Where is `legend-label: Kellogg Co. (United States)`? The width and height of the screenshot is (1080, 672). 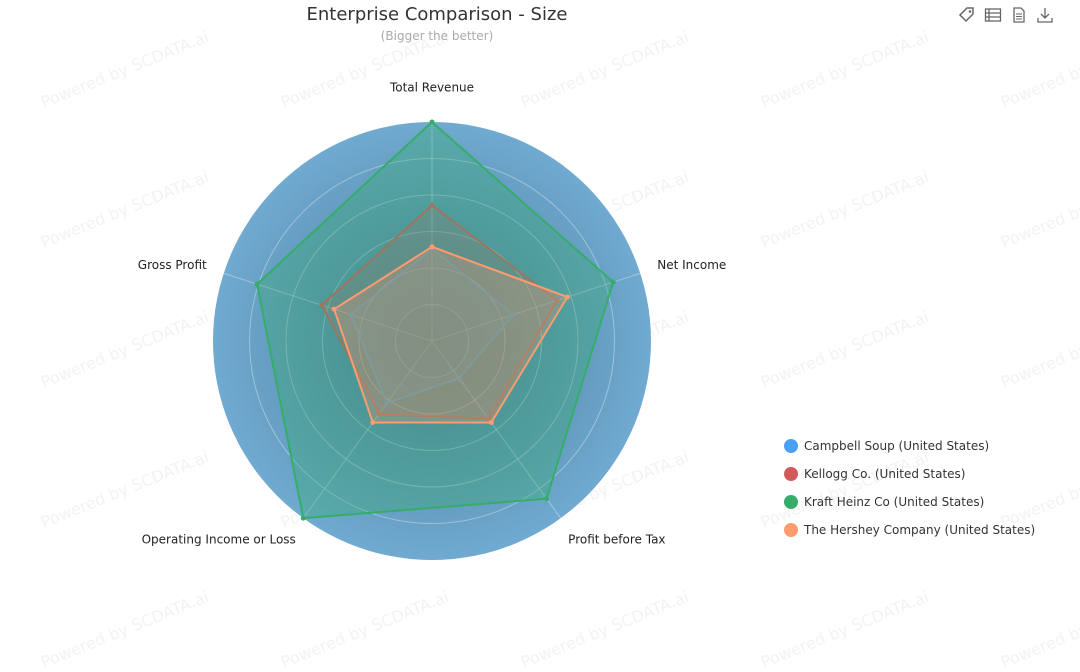 legend-label: Kellogg Co. (United States) is located at coordinates (885, 474).